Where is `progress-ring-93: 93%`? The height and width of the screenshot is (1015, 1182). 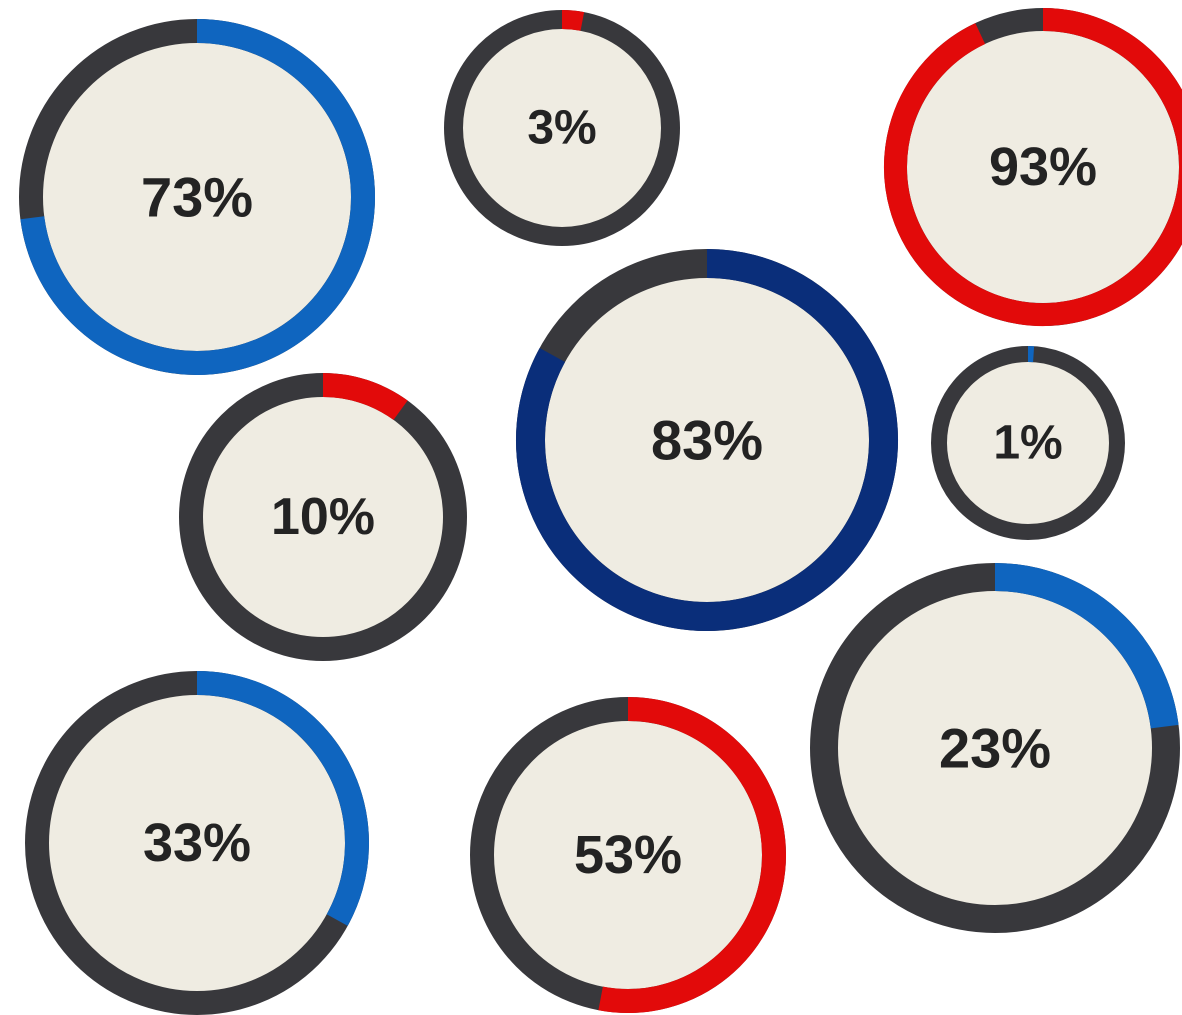 progress-ring-93: 93% is located at coordinates (1033, 167).